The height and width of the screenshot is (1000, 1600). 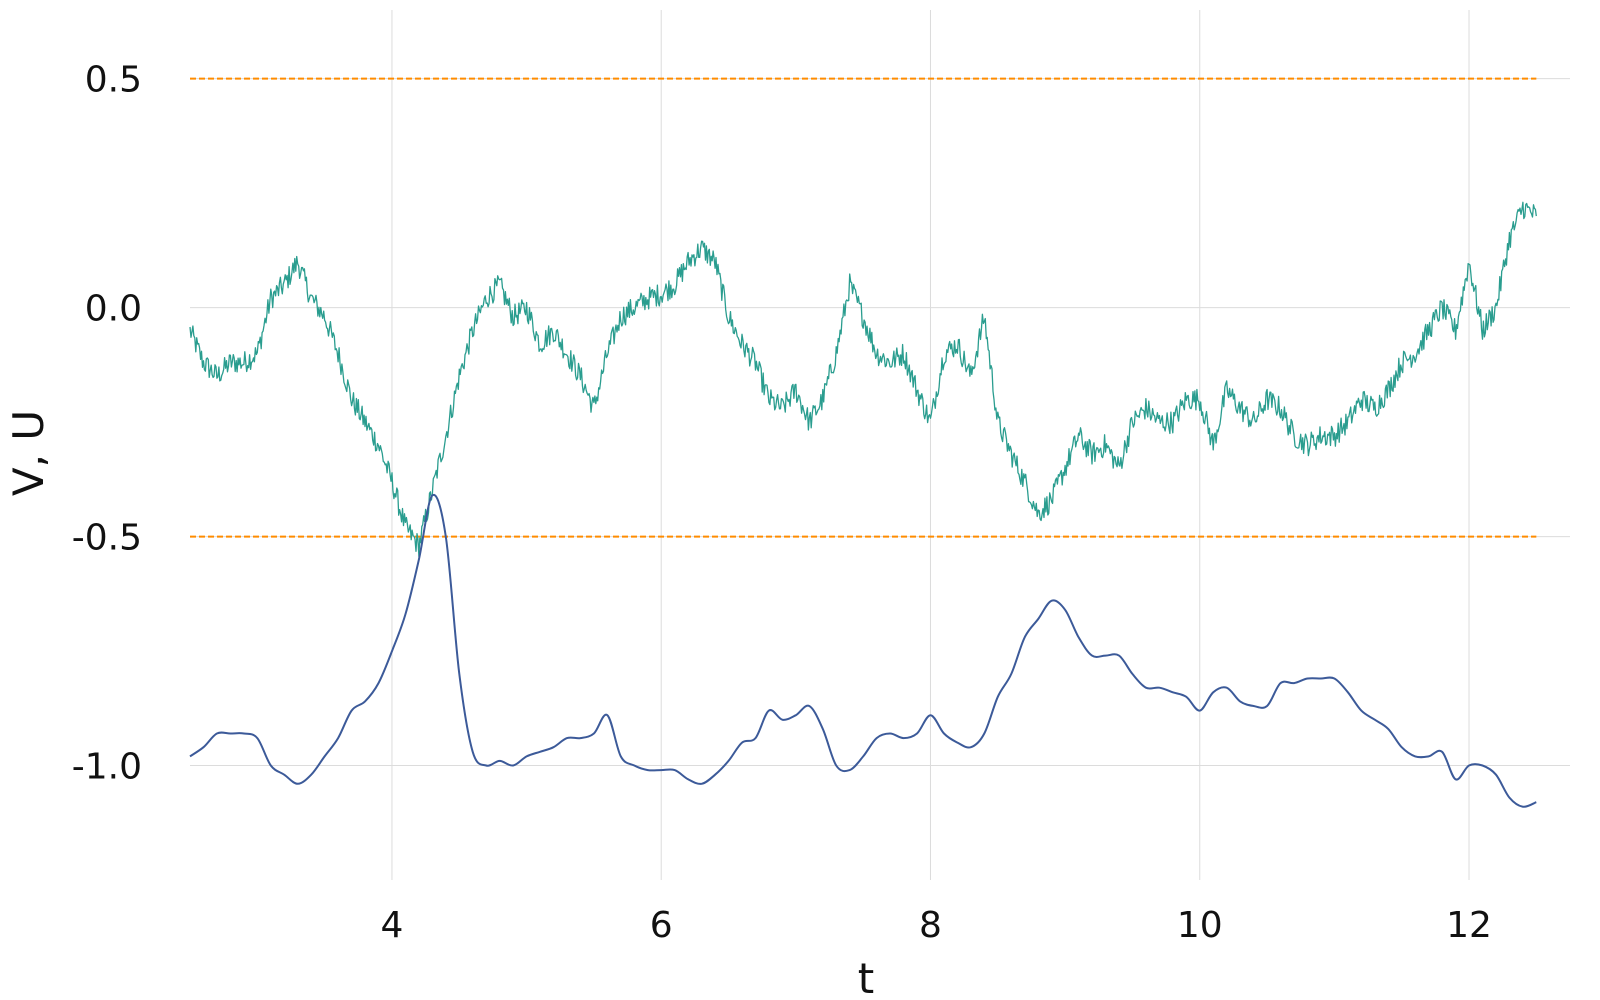 I want to click on y-tick-label: 0.0, so click(x=113, y=309).